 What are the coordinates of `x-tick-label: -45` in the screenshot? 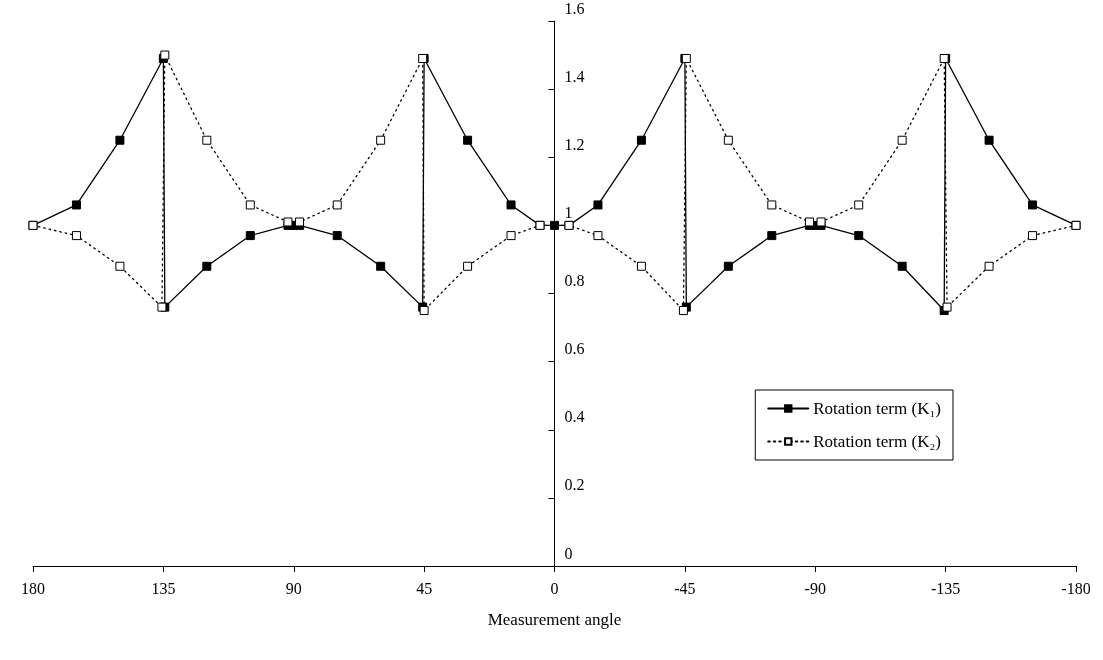 It's located at (685, 588).